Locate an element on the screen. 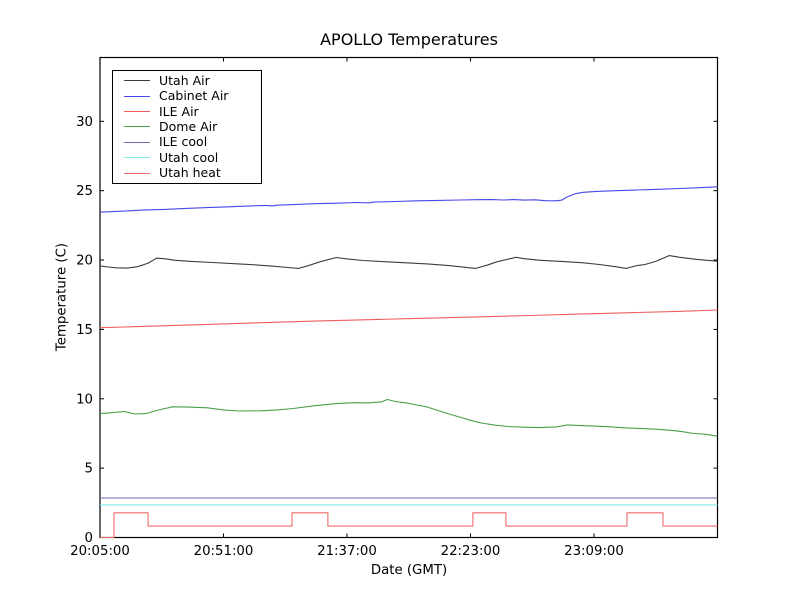 Image resolution: width=800 pixels, height=600 pixels. legend-label: Utah heat is located at coordinates (190, 173).